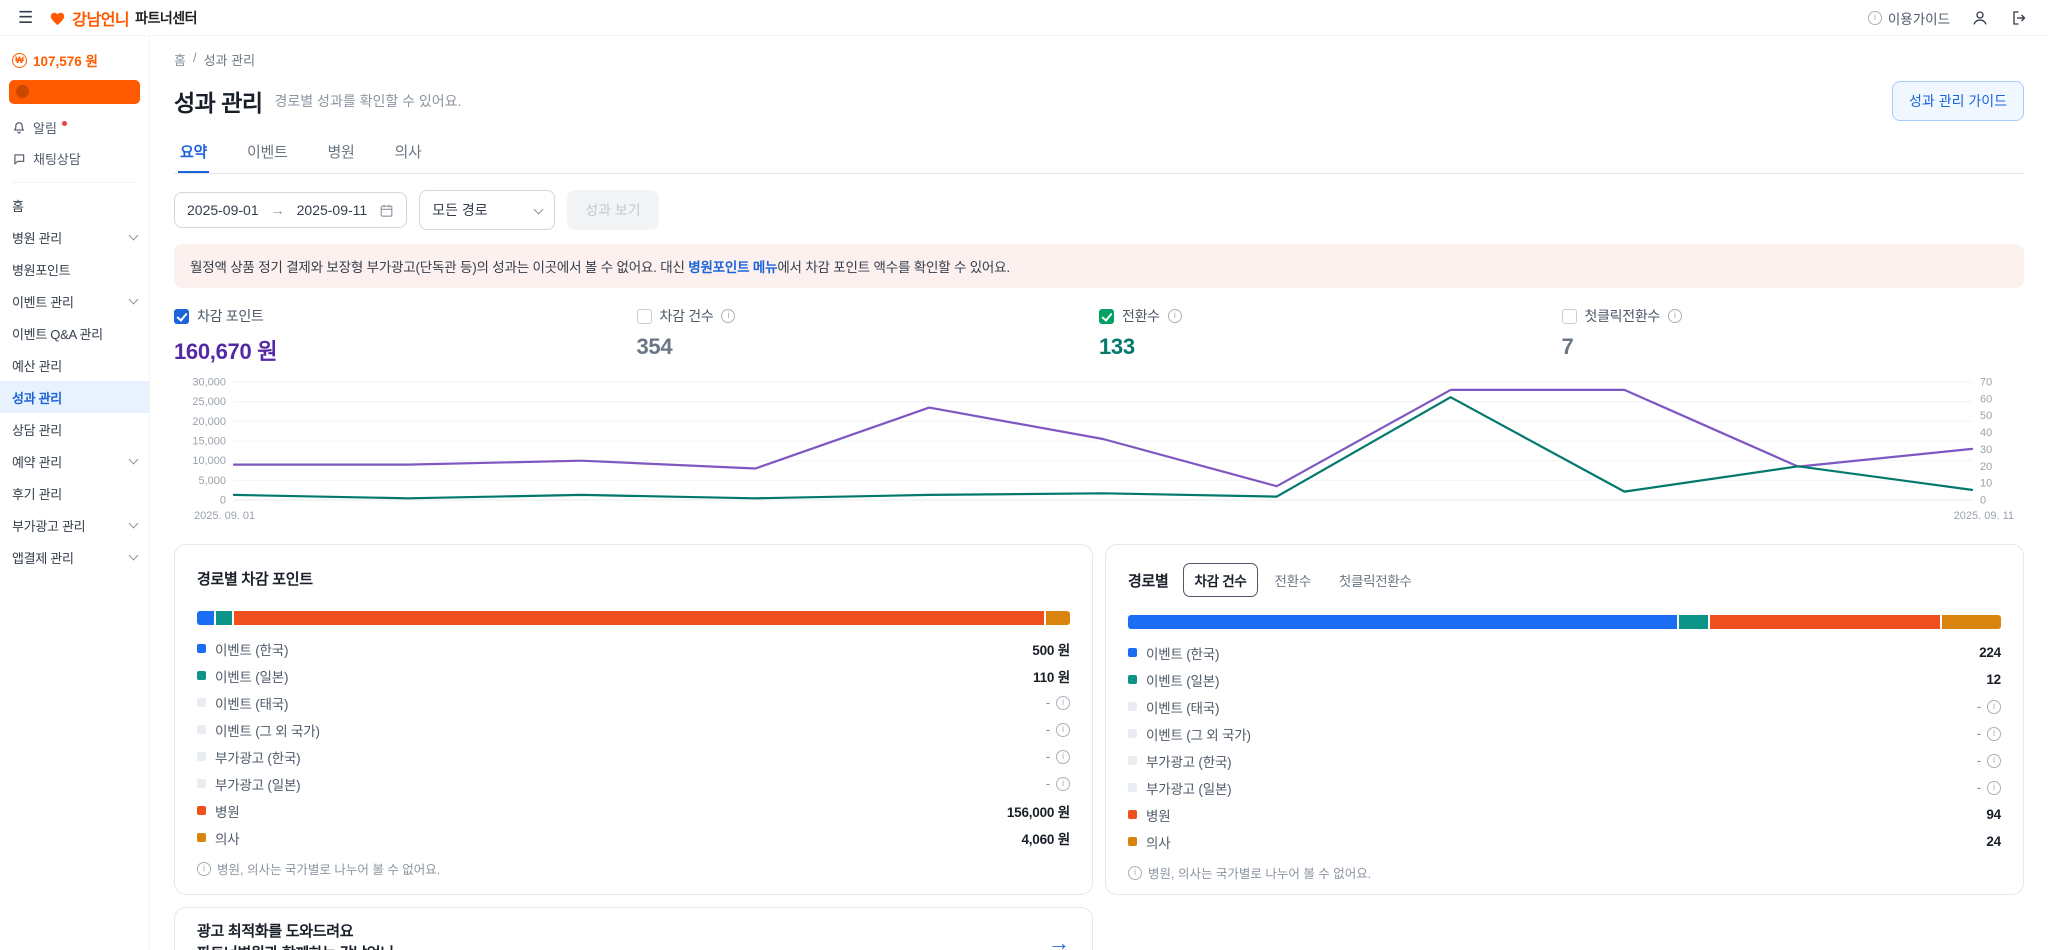 This screenshot has height=950, width=2048. What do you see at coordinates (633, 928) in the screenshot?
I see `promo-banner: 광고 최적화를 도와드려요 파트너병원과 함께하는 강남언니 →` at bounding box center [633, 928].